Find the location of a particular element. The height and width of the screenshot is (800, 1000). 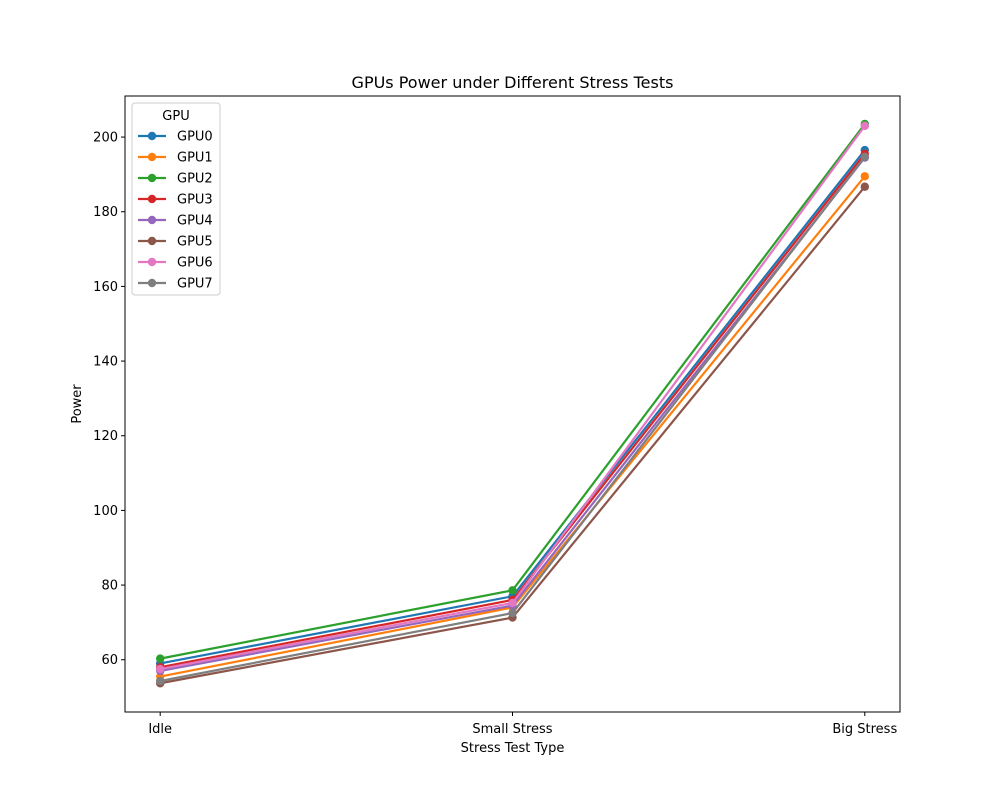

legend-label: GPU5 is located at coordinates (195, 242).